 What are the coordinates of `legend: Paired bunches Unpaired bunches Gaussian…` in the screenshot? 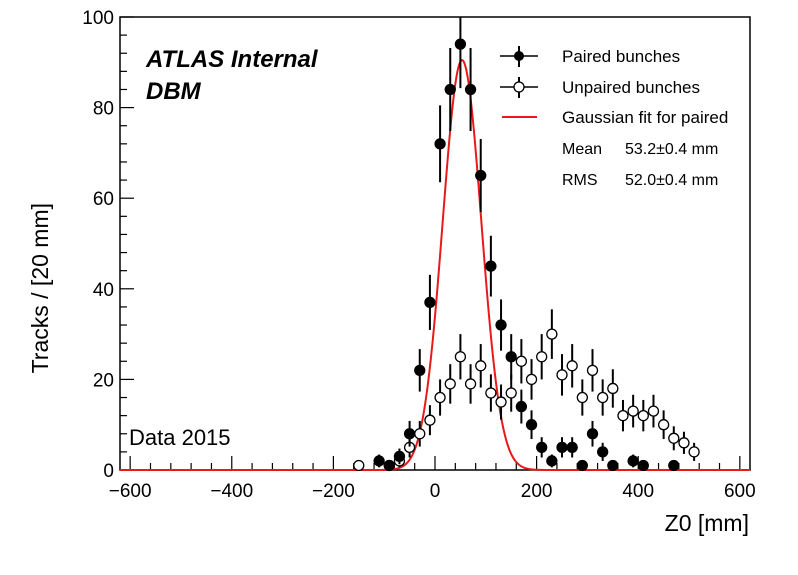 It's located at (614, 117).